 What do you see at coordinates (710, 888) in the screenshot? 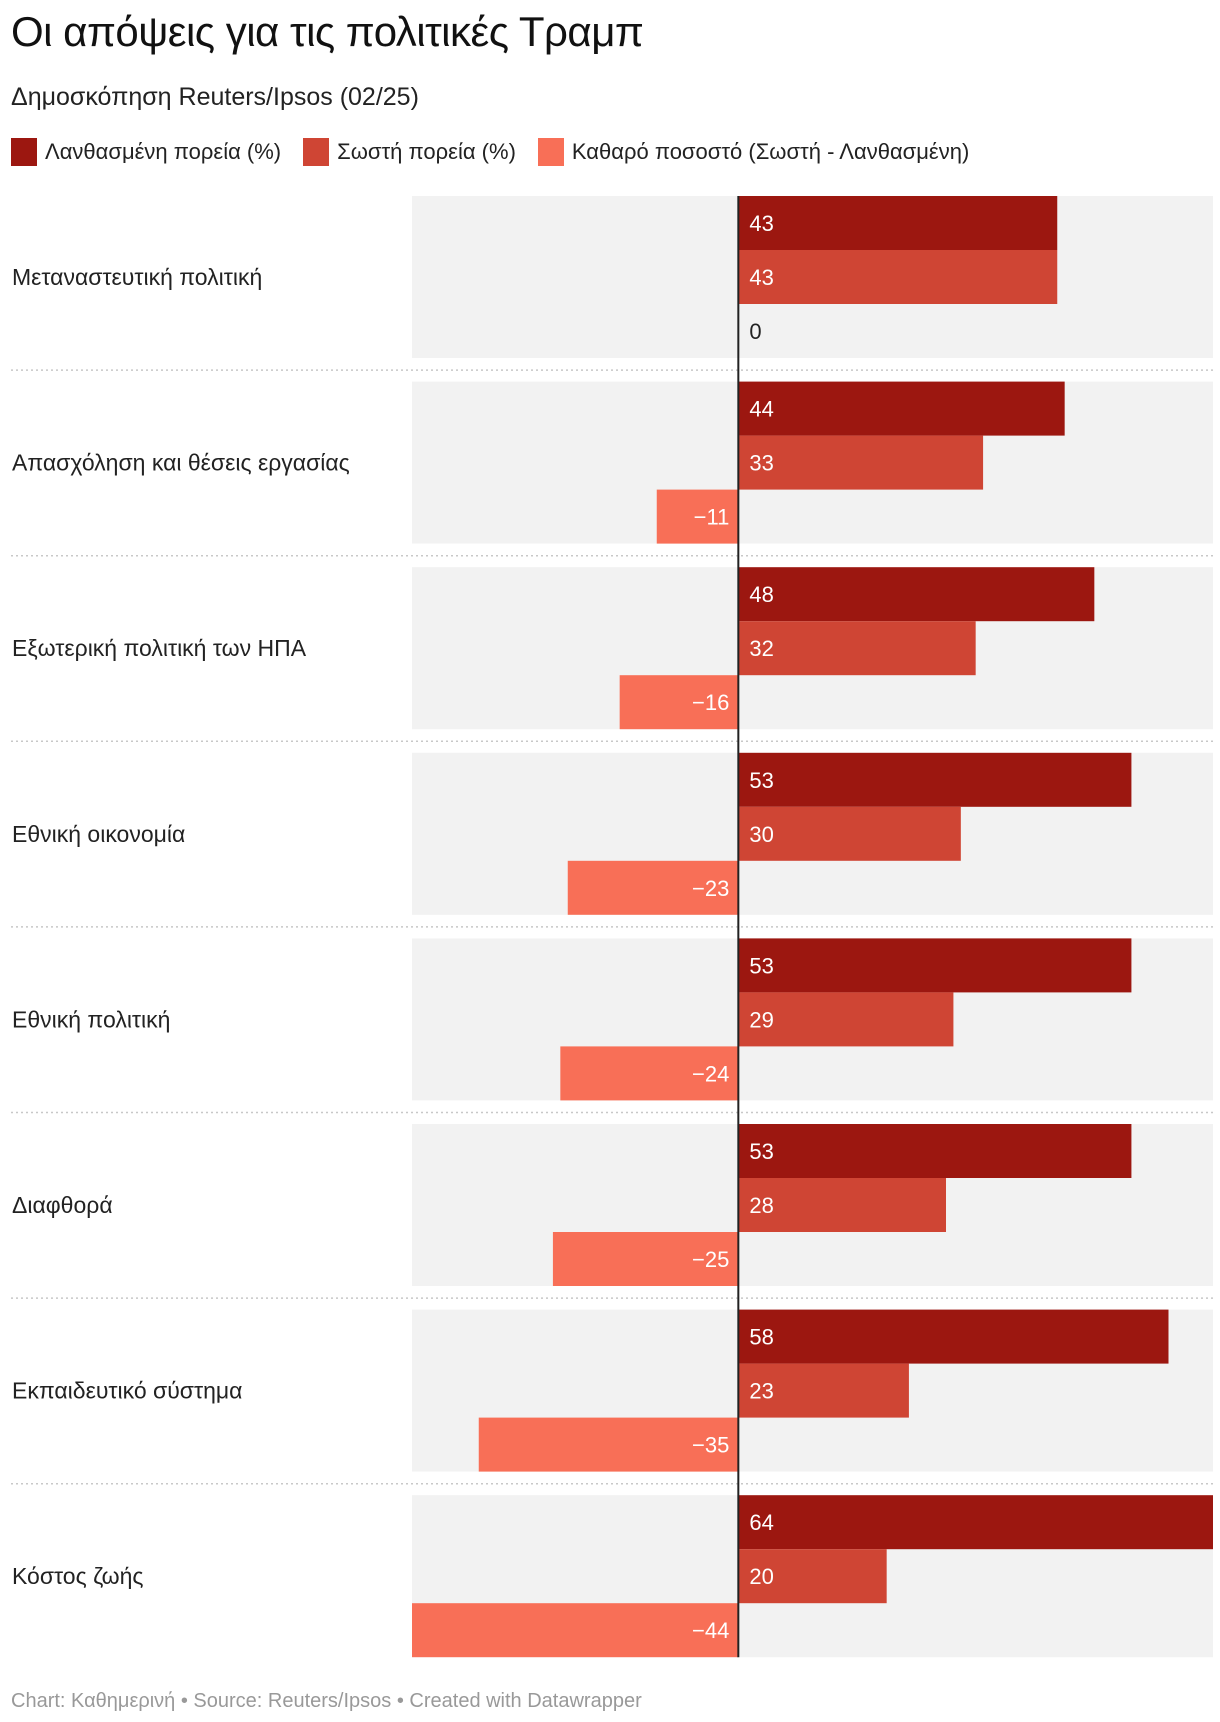
I see `data-label: −23` at bounding box center [710, 888].